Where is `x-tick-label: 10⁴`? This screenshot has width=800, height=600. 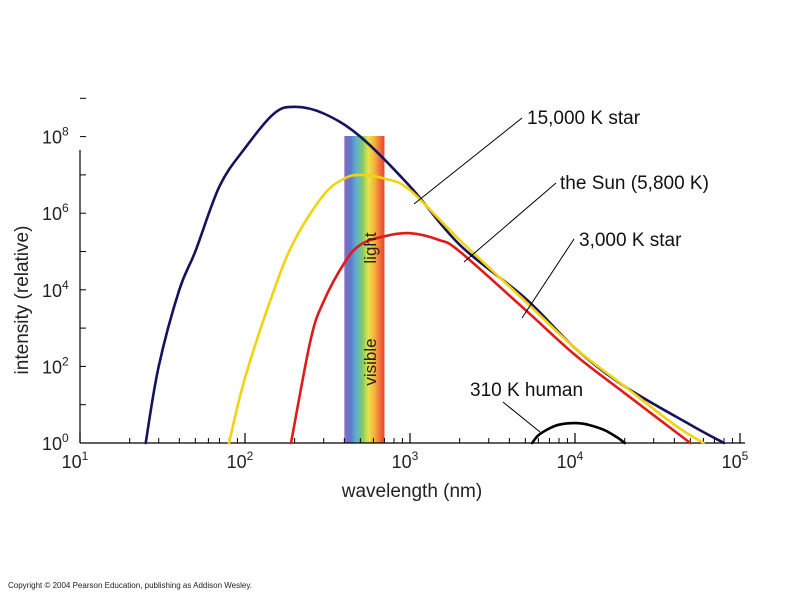 x-tick-label: 10⁴ is located at coordinates (570, 460).